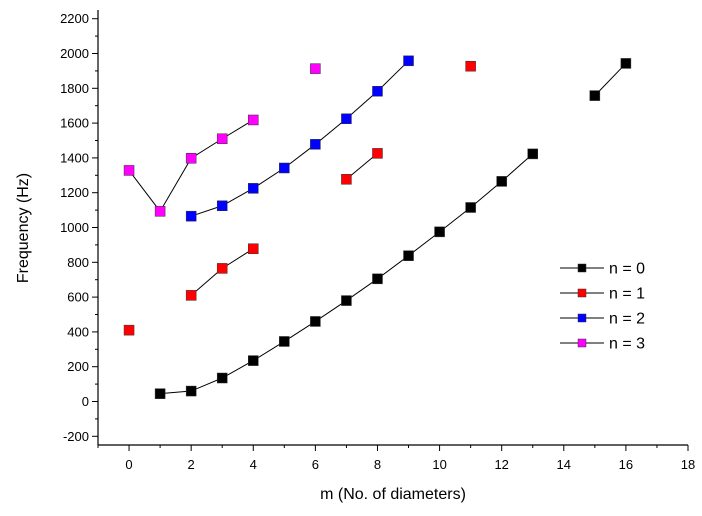 This screenshot has height=516, width=702. I want to click on x-tick-label: 0, so click(128, 464).